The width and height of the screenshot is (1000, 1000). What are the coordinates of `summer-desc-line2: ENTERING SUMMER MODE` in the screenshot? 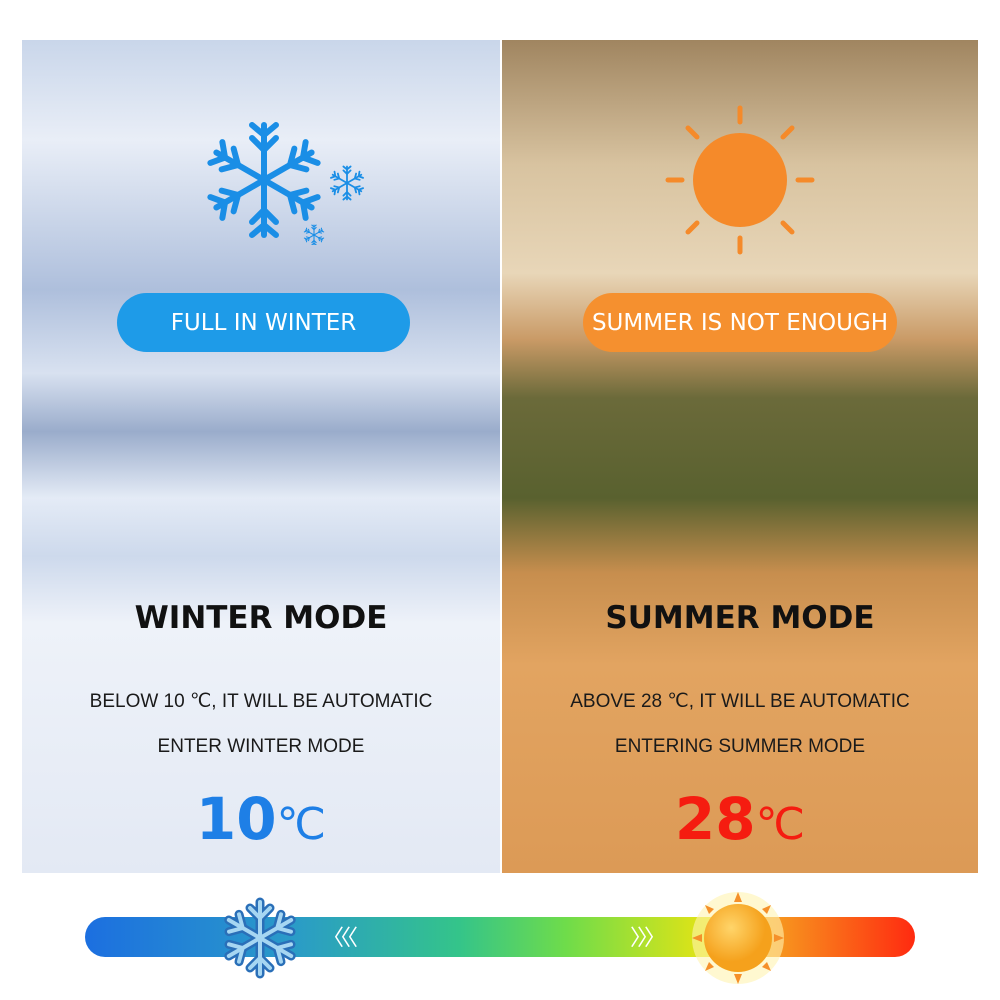 It's located at (740, 746).